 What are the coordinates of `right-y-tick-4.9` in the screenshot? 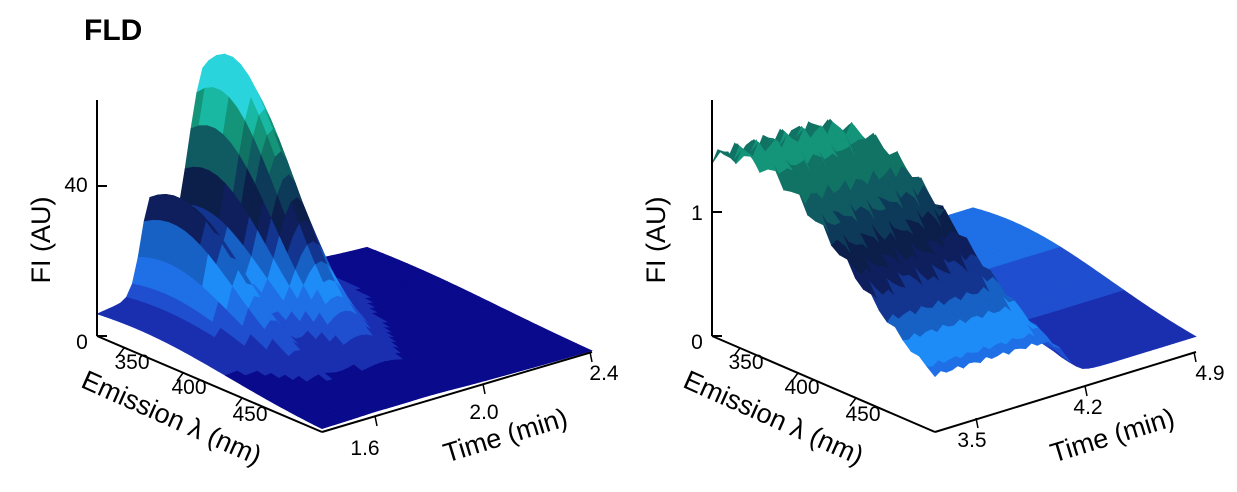 It's located at (1195, 357).